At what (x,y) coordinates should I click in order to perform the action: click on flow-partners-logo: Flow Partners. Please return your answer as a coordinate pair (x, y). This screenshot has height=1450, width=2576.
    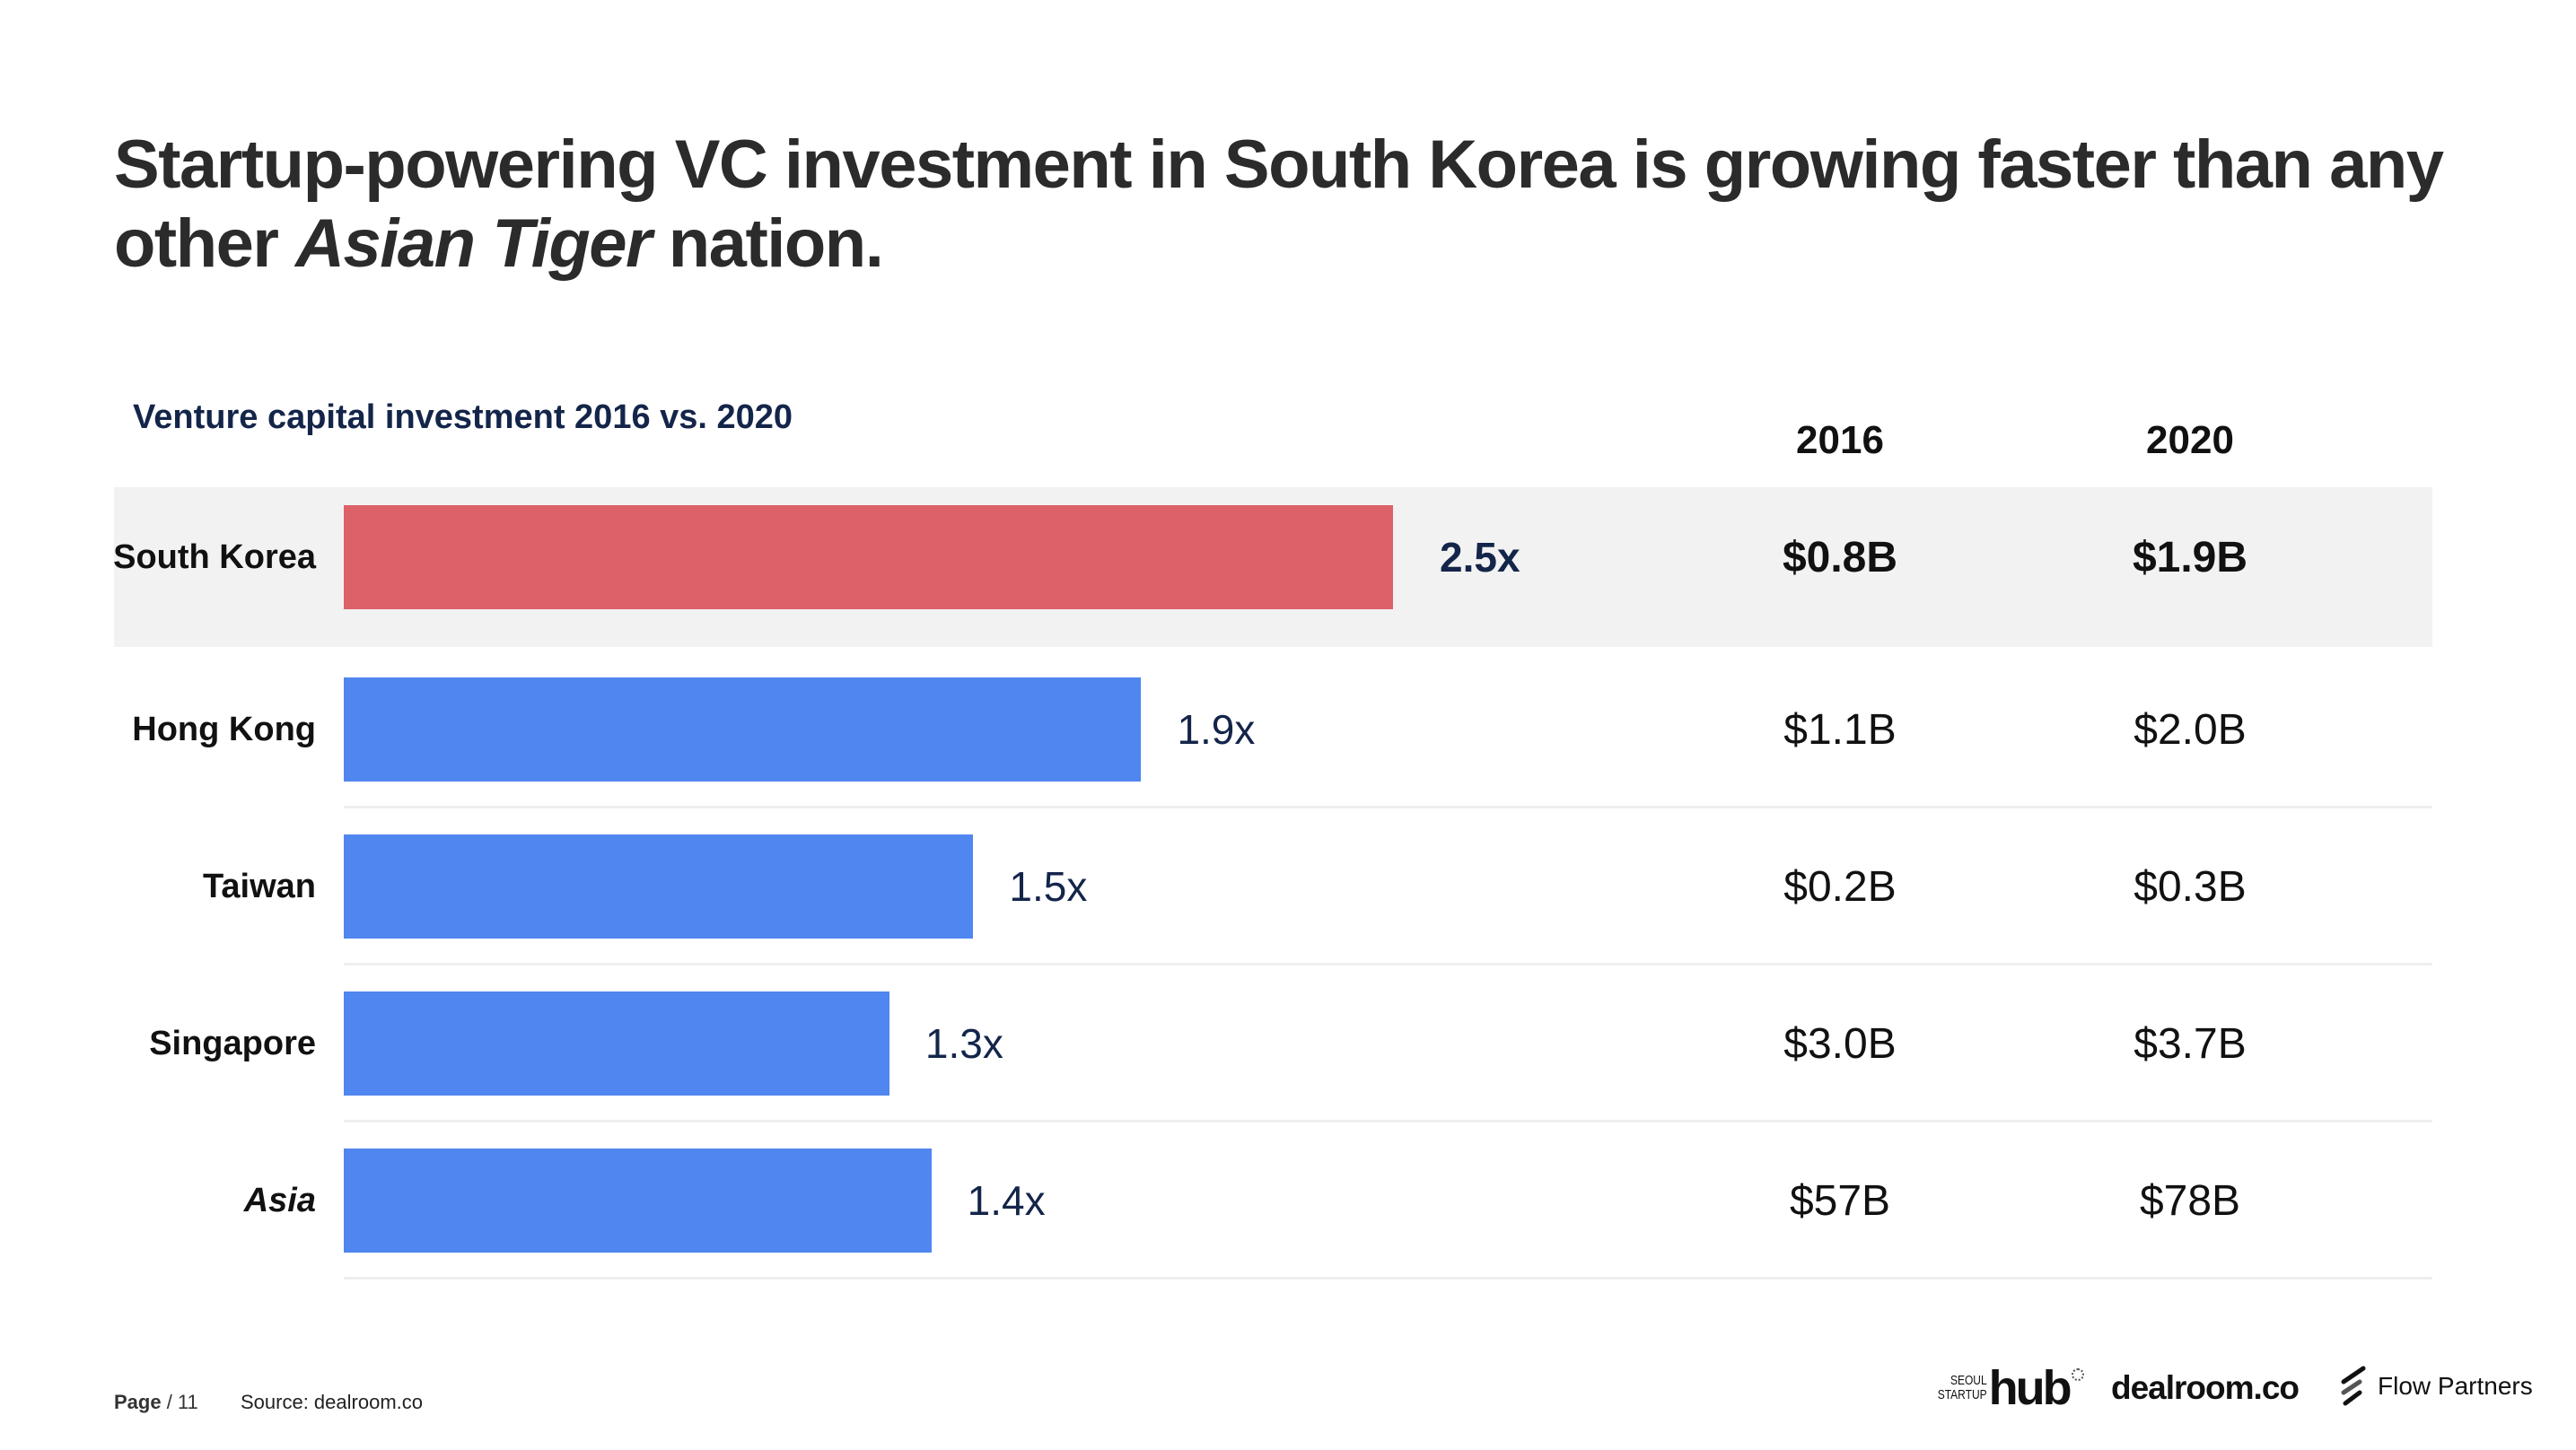
    Looking at the image, I should click on (2435, 1386).